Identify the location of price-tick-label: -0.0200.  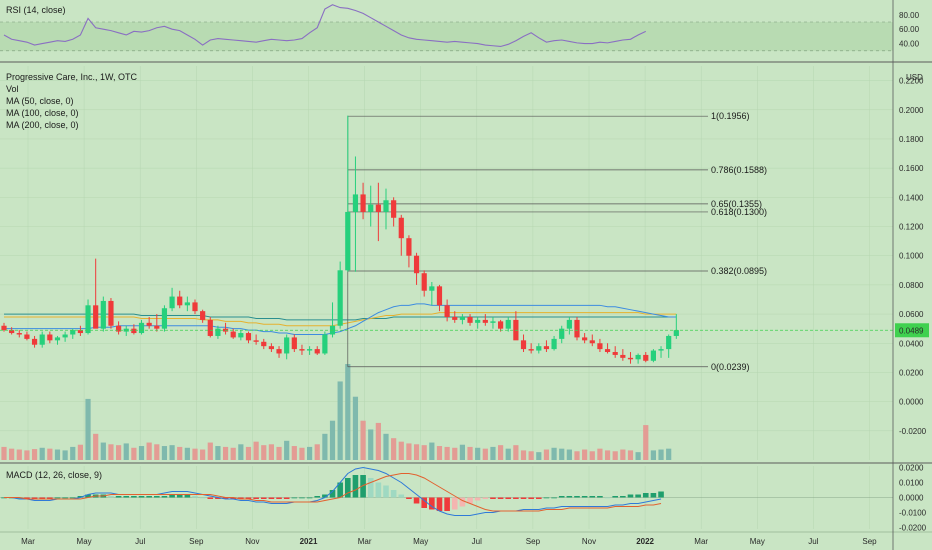
(913, 431).